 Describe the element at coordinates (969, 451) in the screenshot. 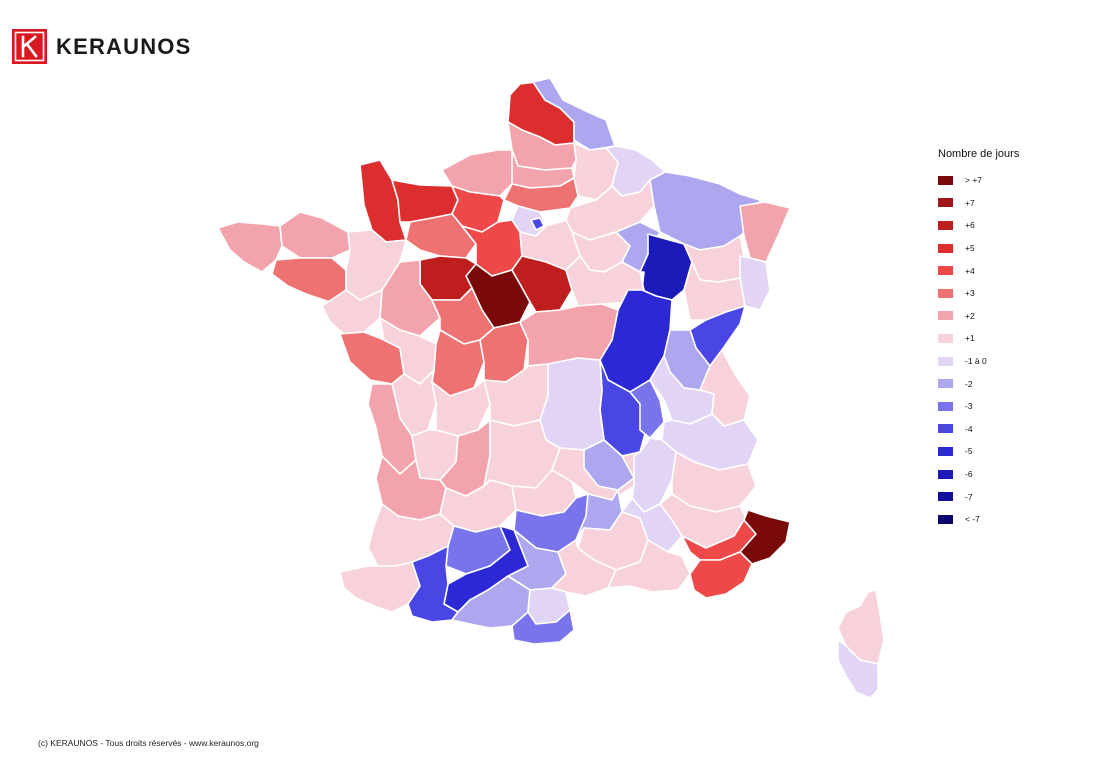

I see `legend-label: -5` at that location.